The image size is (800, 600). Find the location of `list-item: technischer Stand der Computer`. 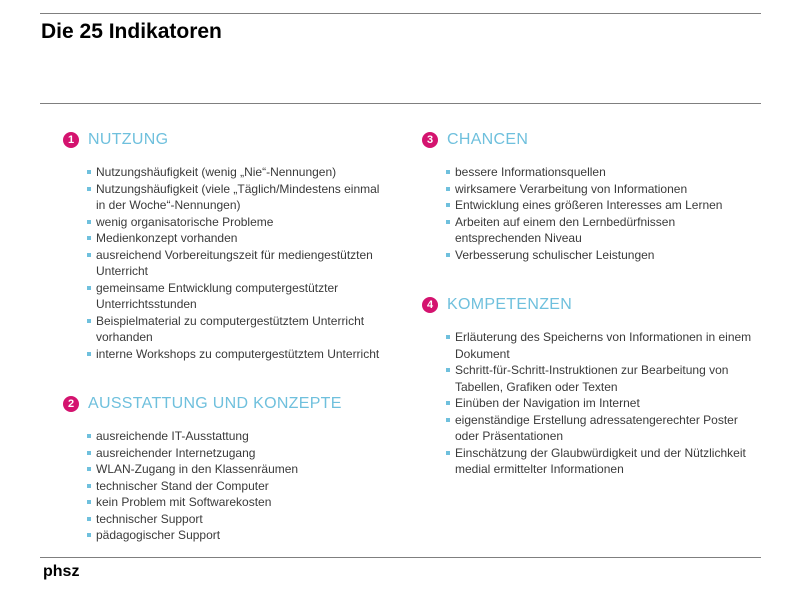

list-item: technischer Stand der Computer is located at coordinates (235, 486).